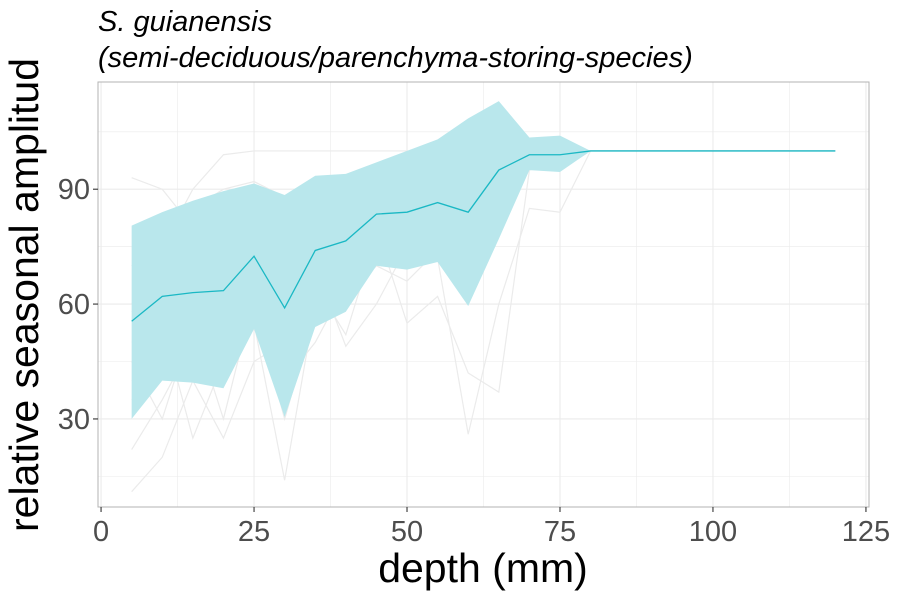 This screenshot has width=900, height=600. Describe the element at coordinates (491, 527) in the screenshot. I see `x-axis: 0 25 50 75 100 125` at that location.